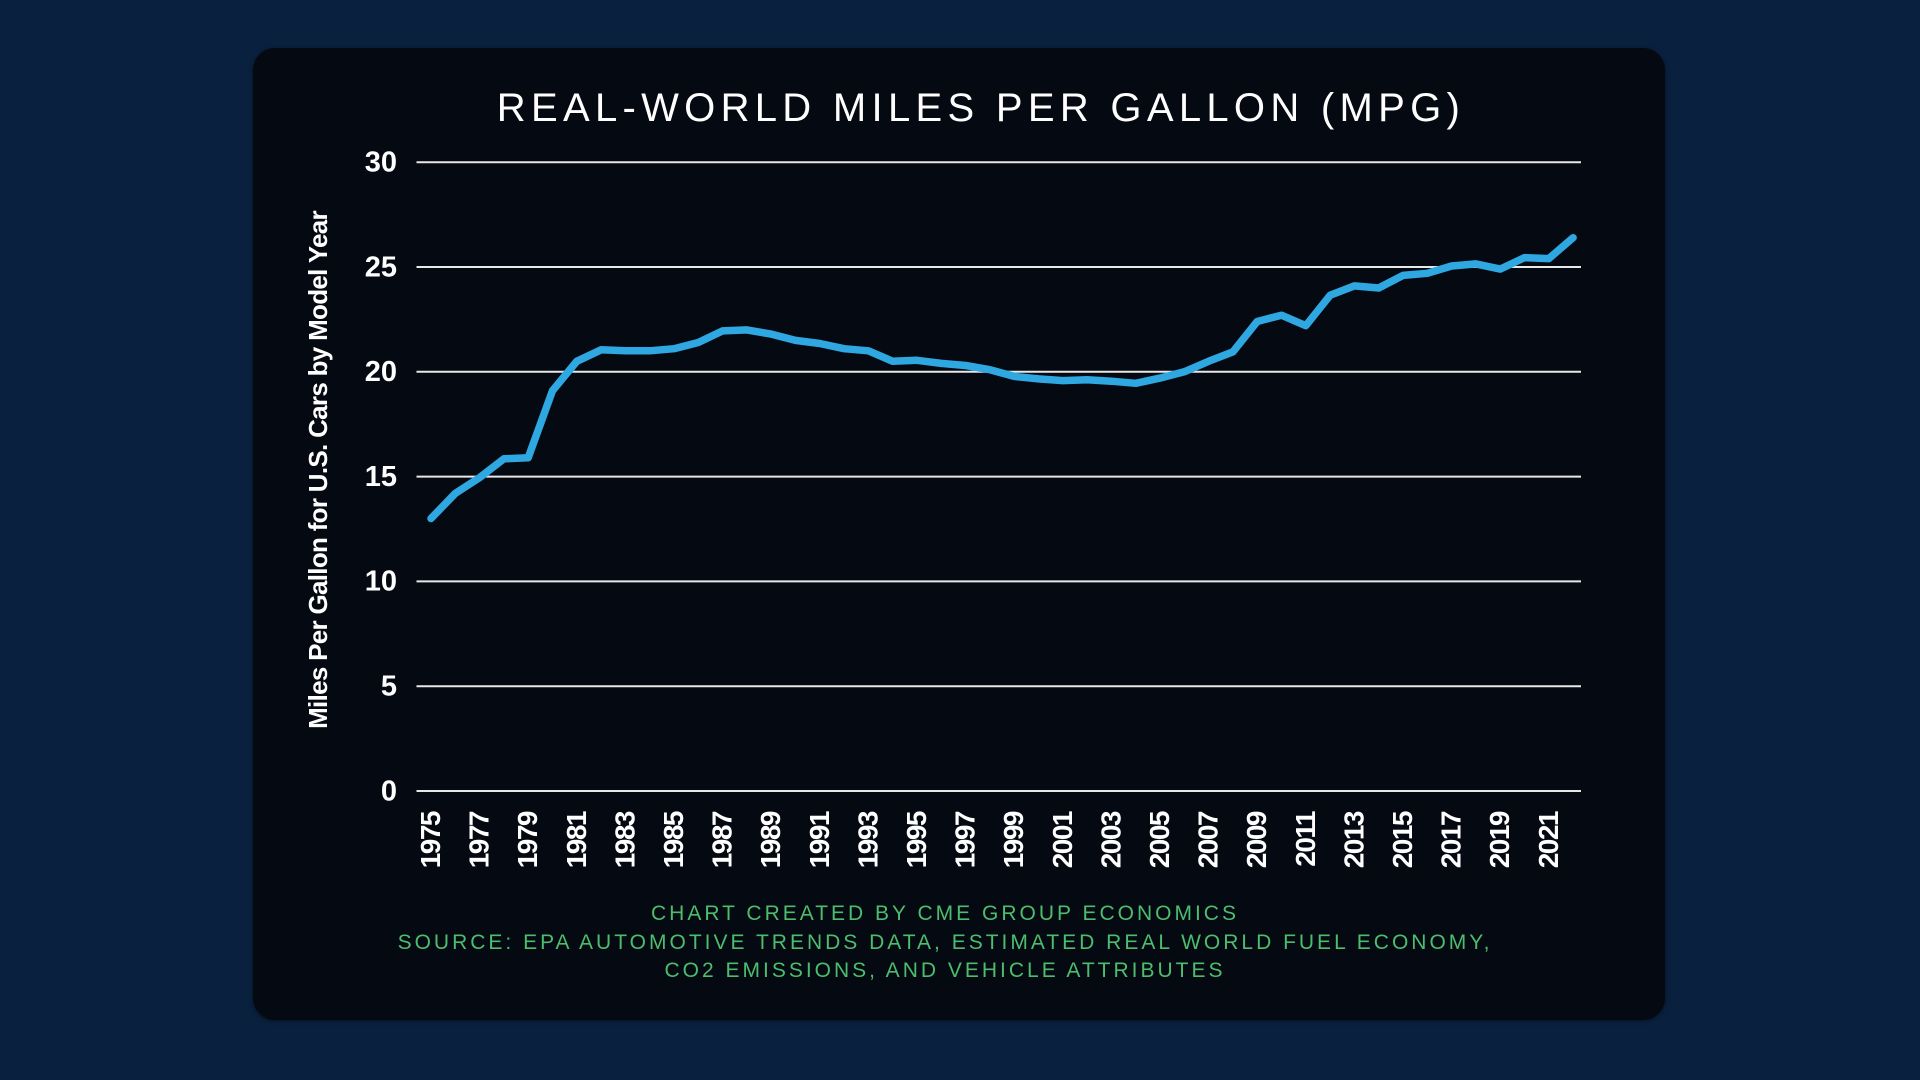  I want to click on svg-text: 2005, so click(1159, 839).